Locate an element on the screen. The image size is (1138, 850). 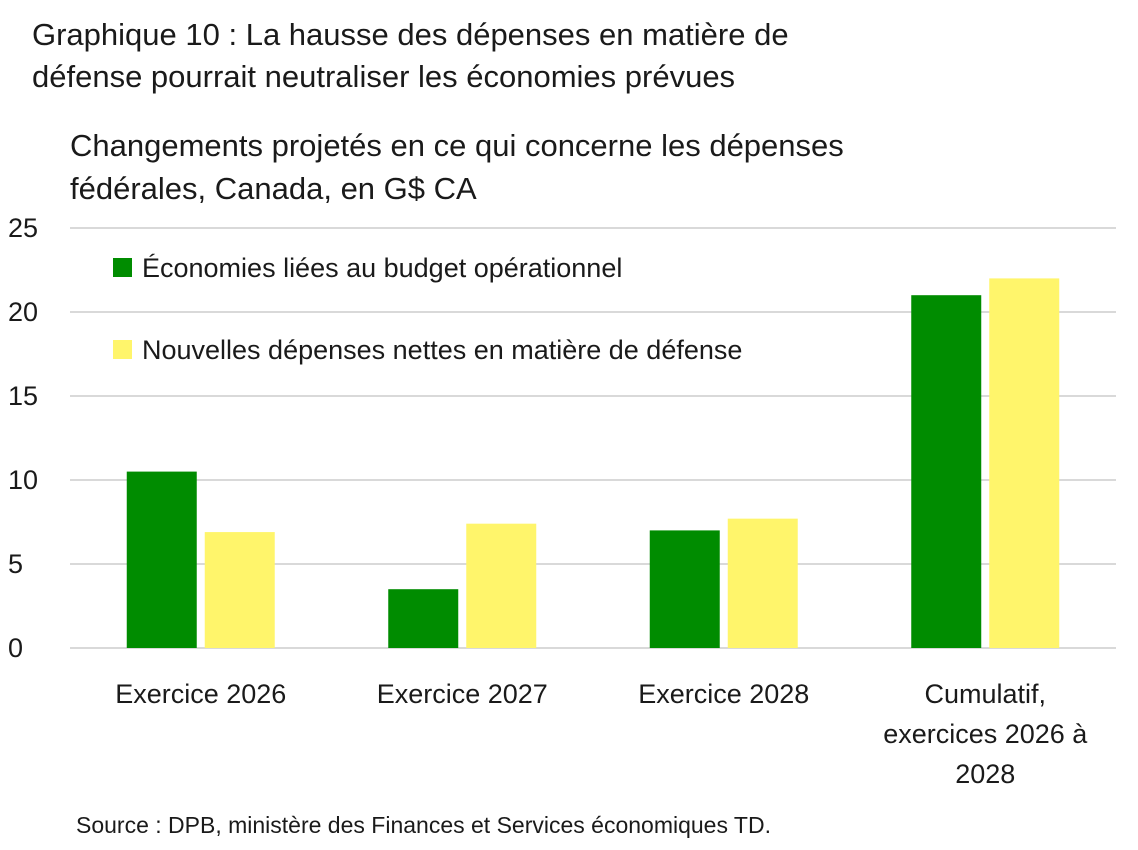
y-tick-label: 10 is located at coordinates (23, 480).